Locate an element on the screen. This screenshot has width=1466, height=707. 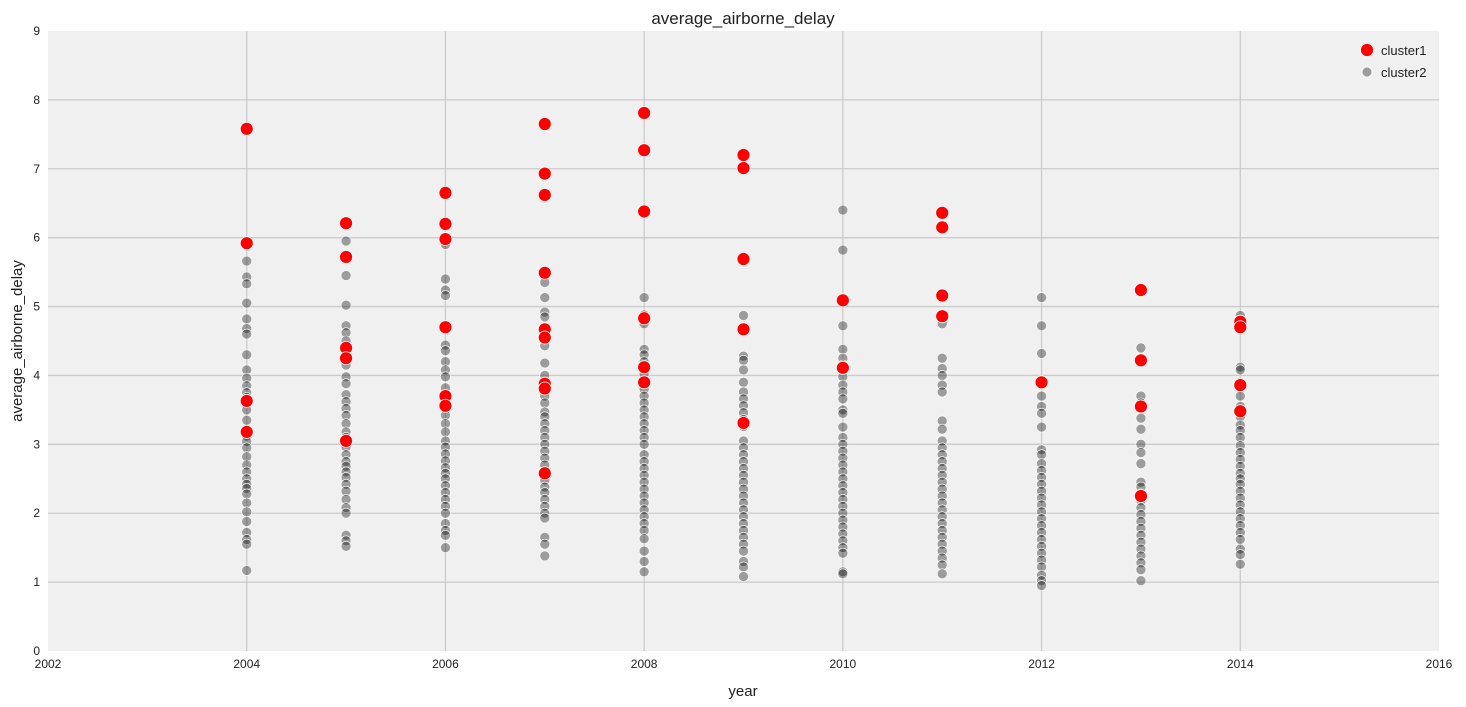
x-tick-label: 2014 is located at coordinates (1240, 664).